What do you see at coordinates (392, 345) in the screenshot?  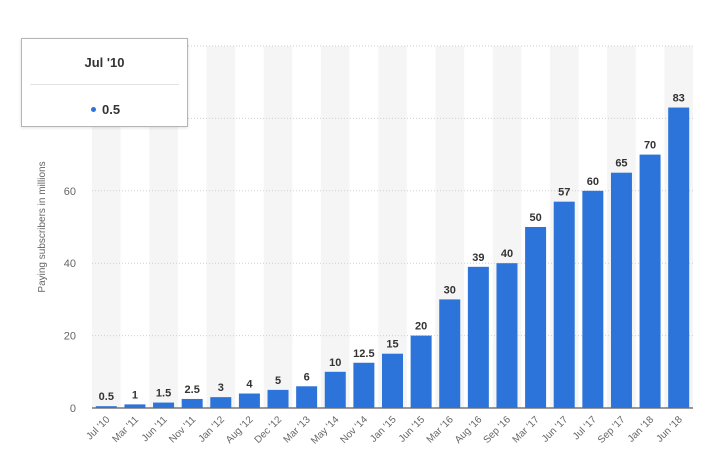 I see `data-label: 15` at bounding box center [392, 345].